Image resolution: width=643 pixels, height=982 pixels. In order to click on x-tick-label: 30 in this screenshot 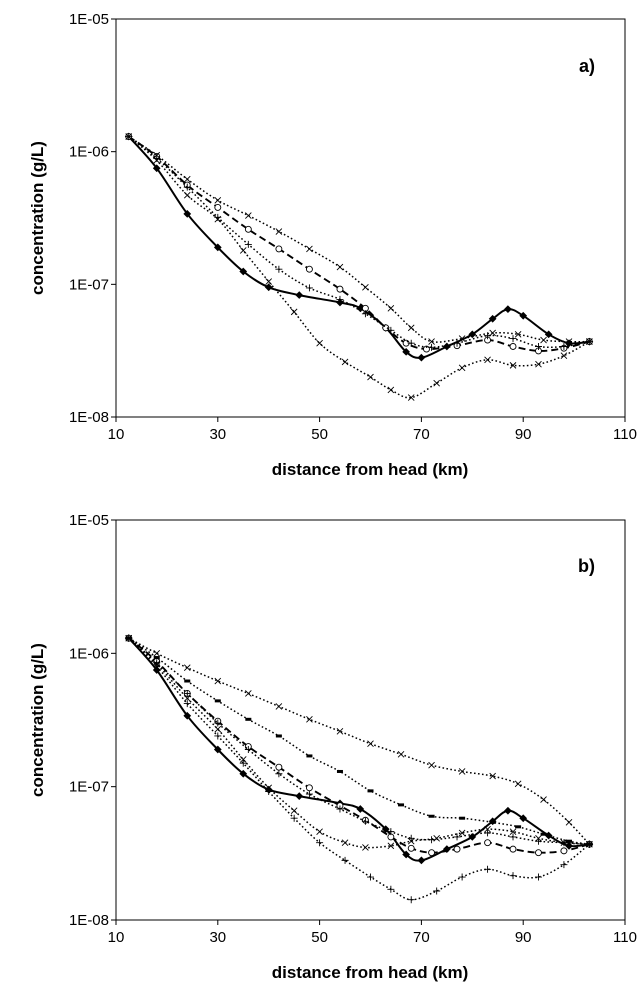, I will do `click(217, 937)`.